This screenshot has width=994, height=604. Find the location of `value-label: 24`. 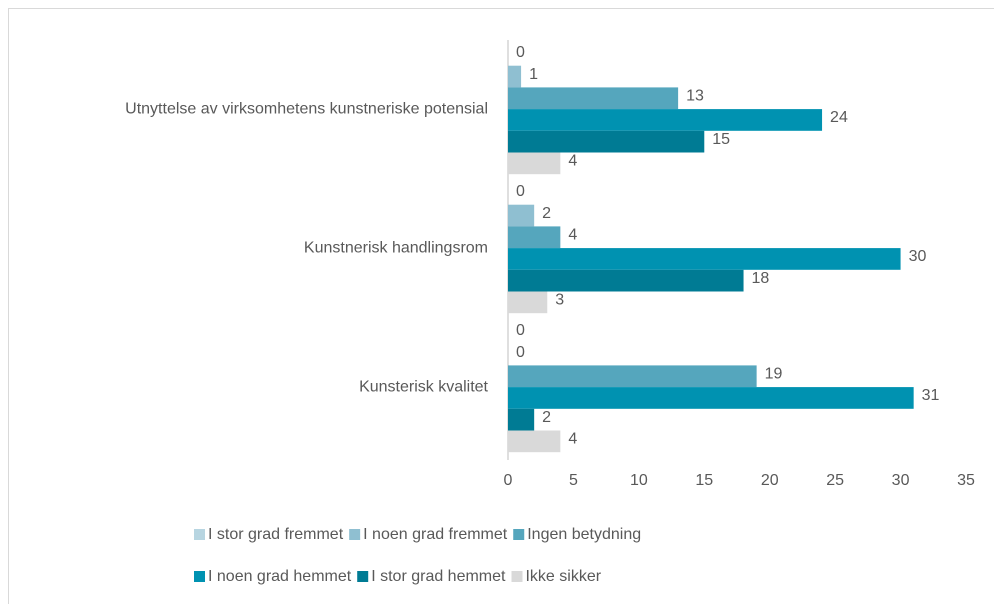

value-label: 24 is located at coordinates (839, 117).